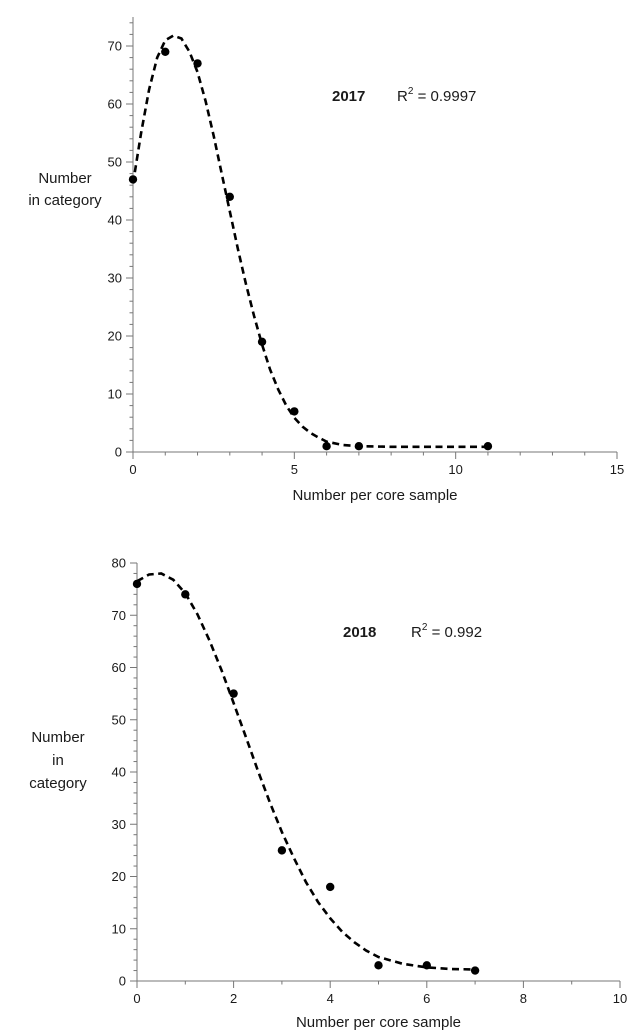  Describe the element at coordinates (426, 998) in the screenshot. I see `x-tick-label: 6` at that location.